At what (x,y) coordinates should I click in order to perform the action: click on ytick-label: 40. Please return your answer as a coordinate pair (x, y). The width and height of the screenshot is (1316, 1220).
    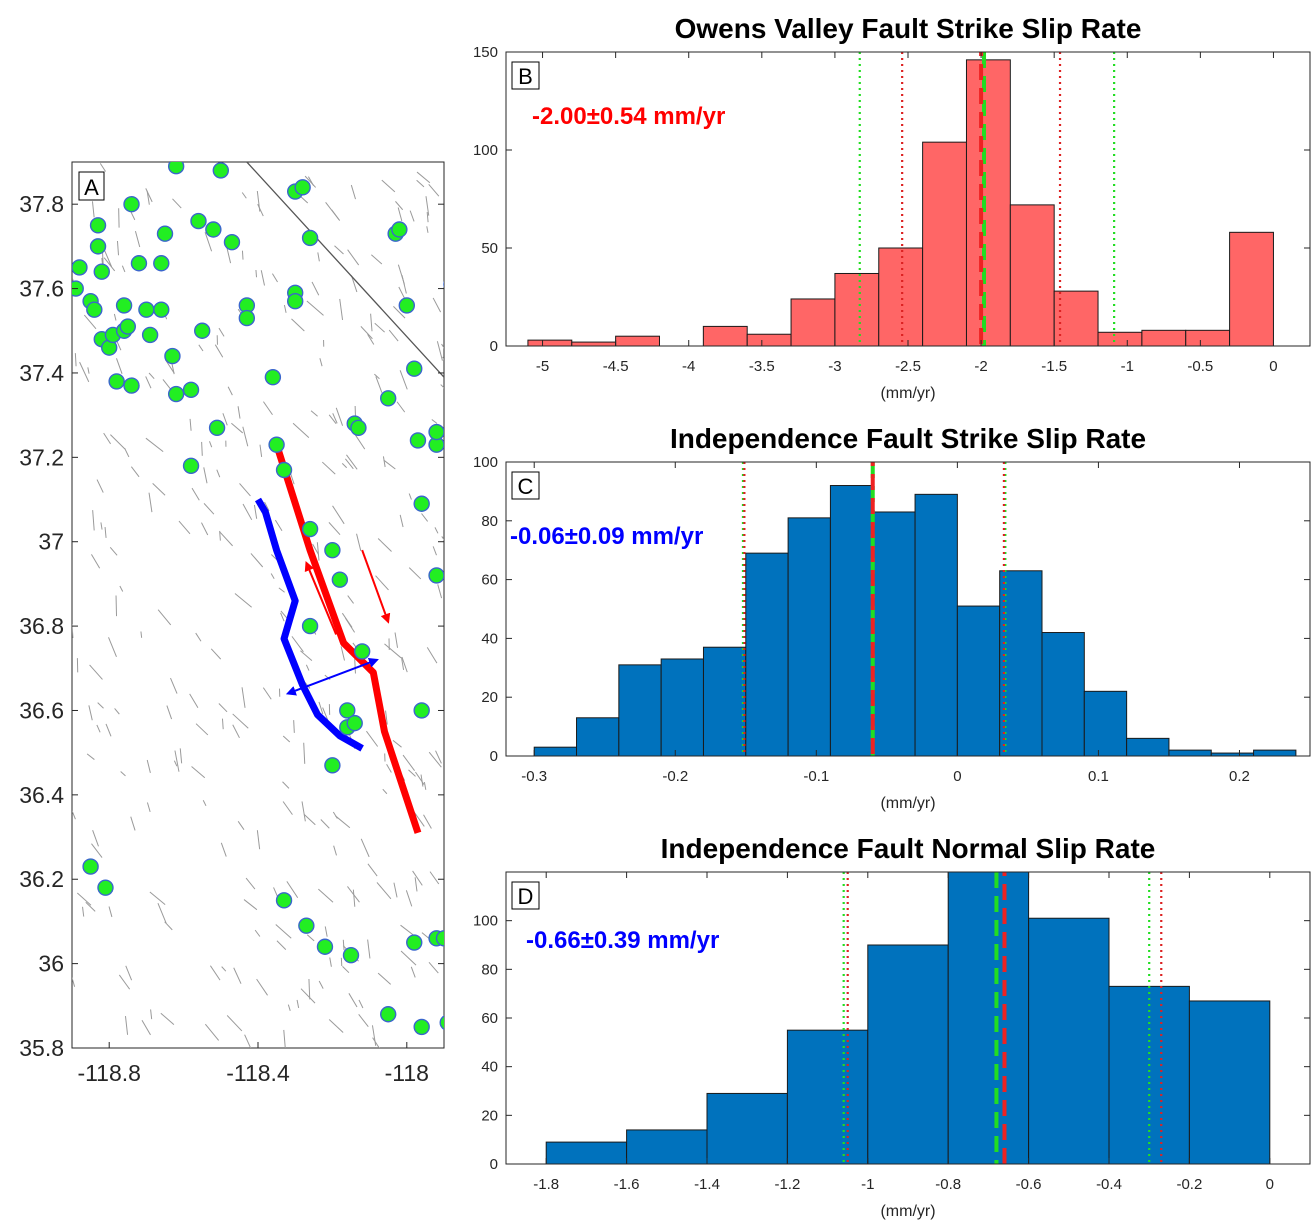
    Looking at the image, I should click on (489, 638).